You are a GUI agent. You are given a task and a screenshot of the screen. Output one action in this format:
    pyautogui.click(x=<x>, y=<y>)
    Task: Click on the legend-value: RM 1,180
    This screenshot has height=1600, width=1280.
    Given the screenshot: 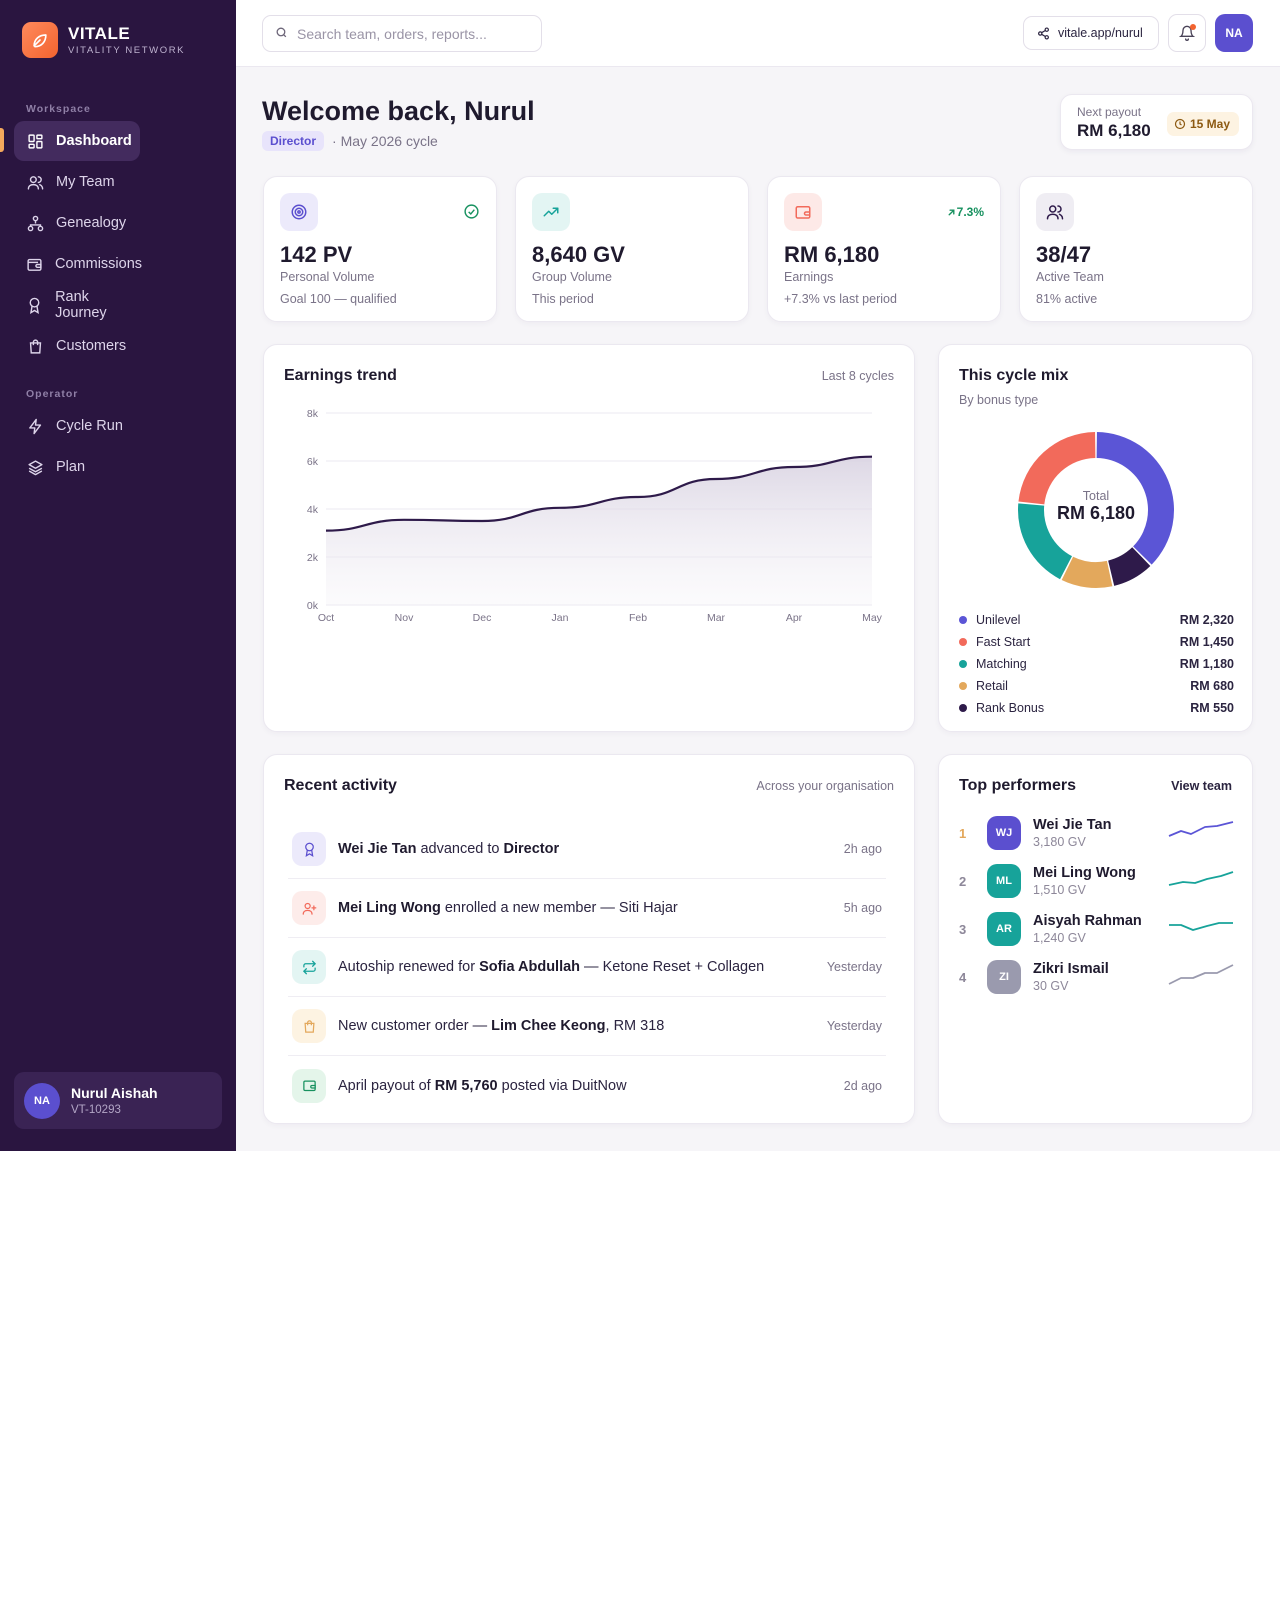 What is the action you would take?
    pyautogui.click(x=1206, y=664)
    